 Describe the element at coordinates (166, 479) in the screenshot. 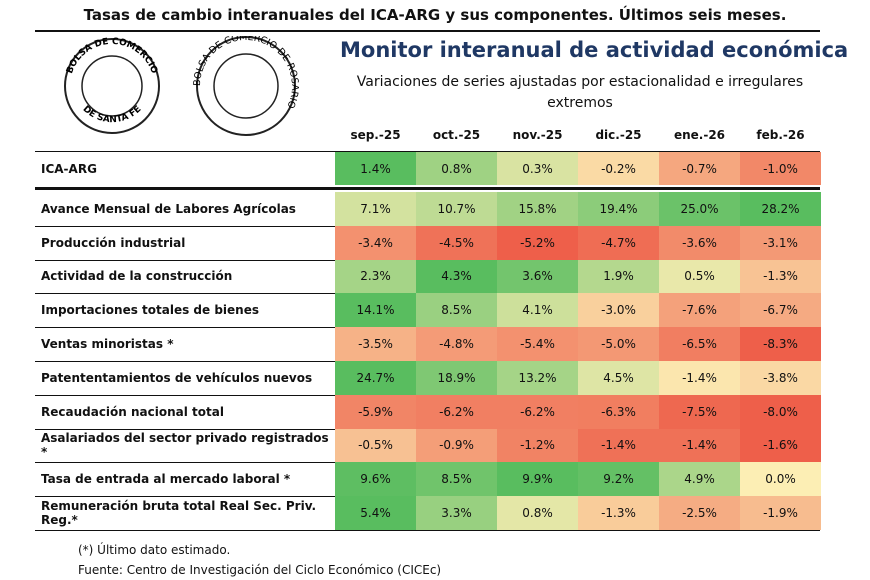

I see `row-label: Tasa de entrada al mercado laboral *` at that location.